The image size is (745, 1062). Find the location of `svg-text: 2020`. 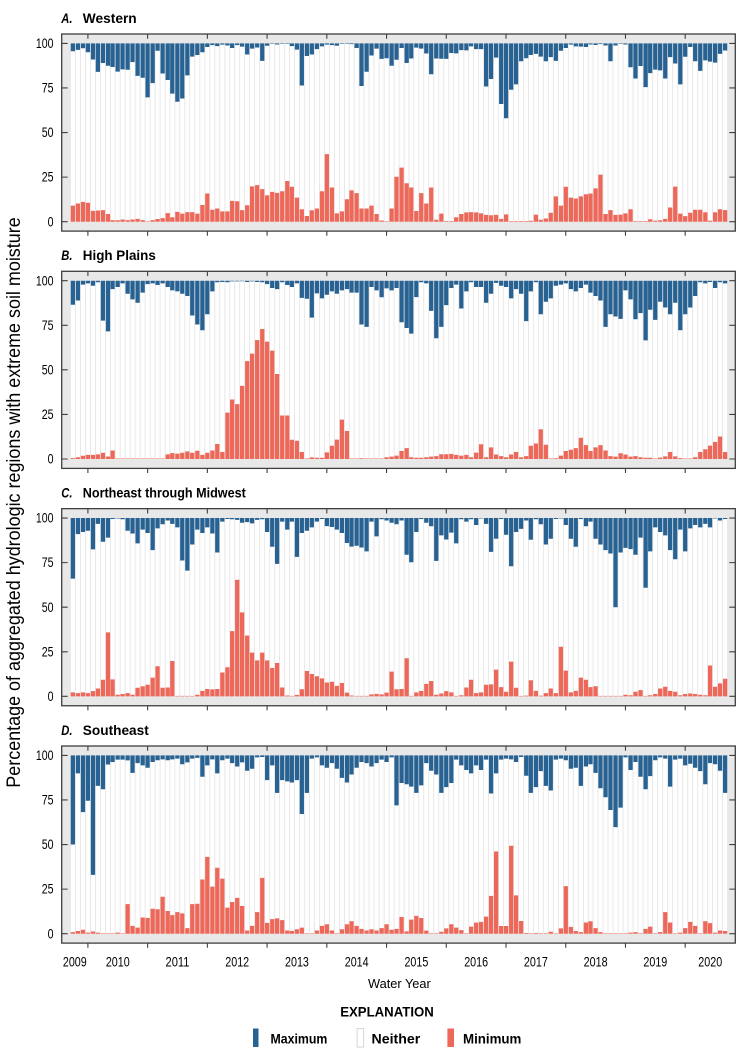

svg-text: 2020 is located at coordinates (710, 962).